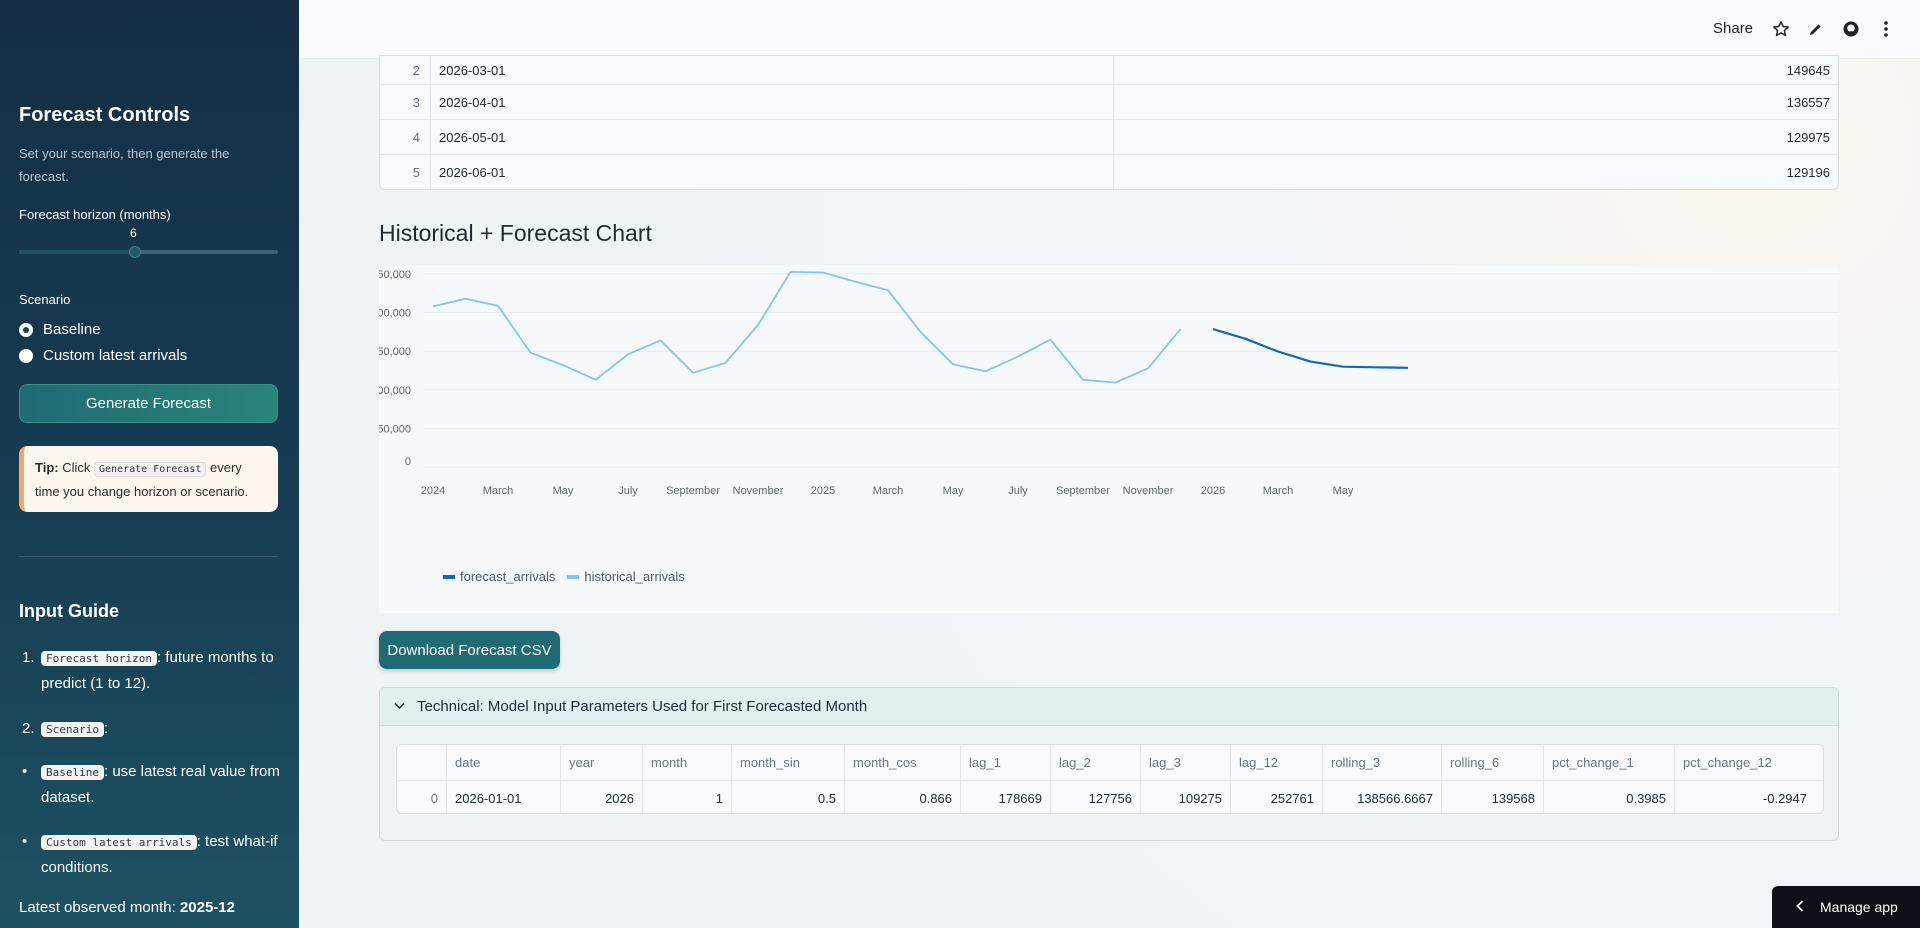 This screenshot has width=1920, height=928. I want to click on more-vertical-icon, so click(1886, 29).